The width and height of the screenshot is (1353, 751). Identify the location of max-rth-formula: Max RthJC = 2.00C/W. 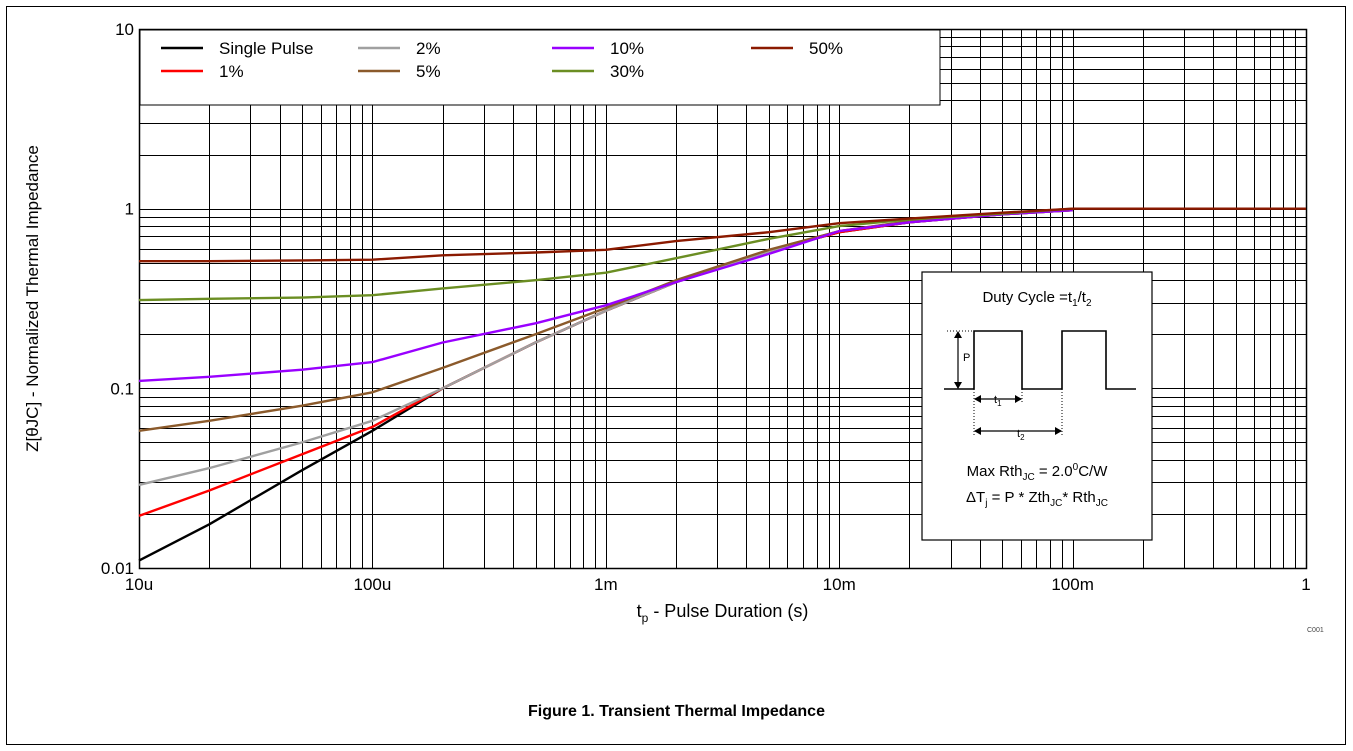
(1038, 472).